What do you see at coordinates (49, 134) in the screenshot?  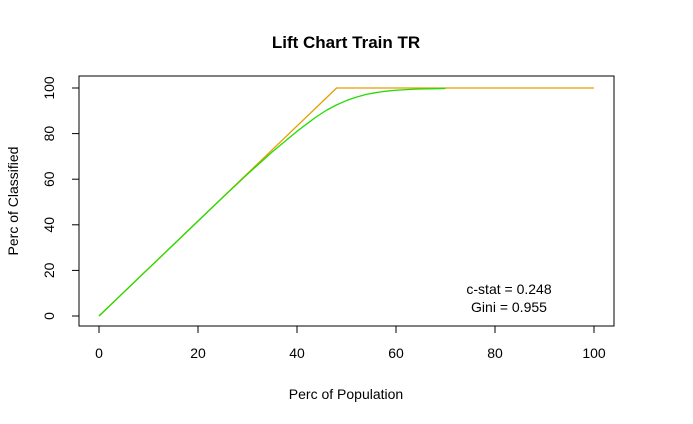 I see `y-tick-label: 80` at bounding box center [49, 134].